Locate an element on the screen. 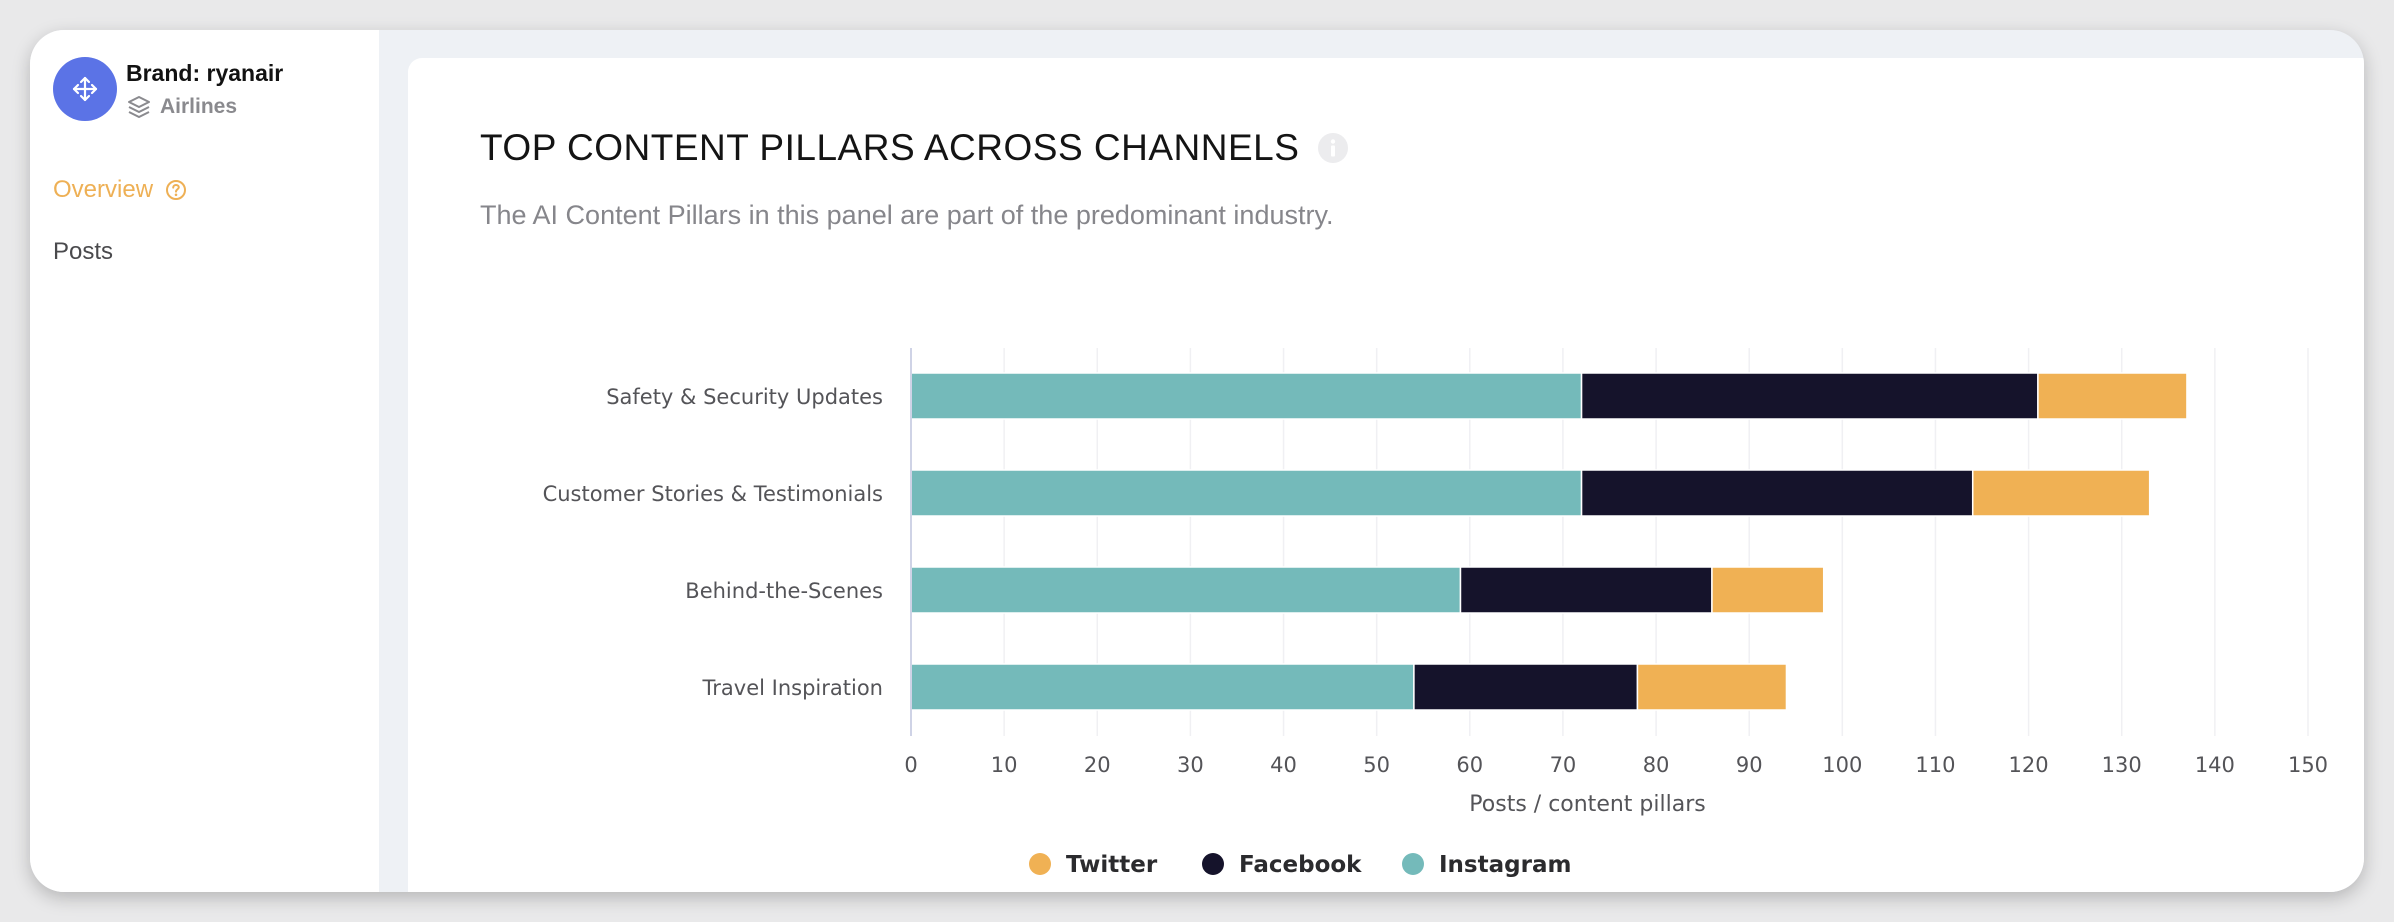 This screenshot has width=2394, height=922. x-tick-label: 40 is located at coordinates (1283, 765).